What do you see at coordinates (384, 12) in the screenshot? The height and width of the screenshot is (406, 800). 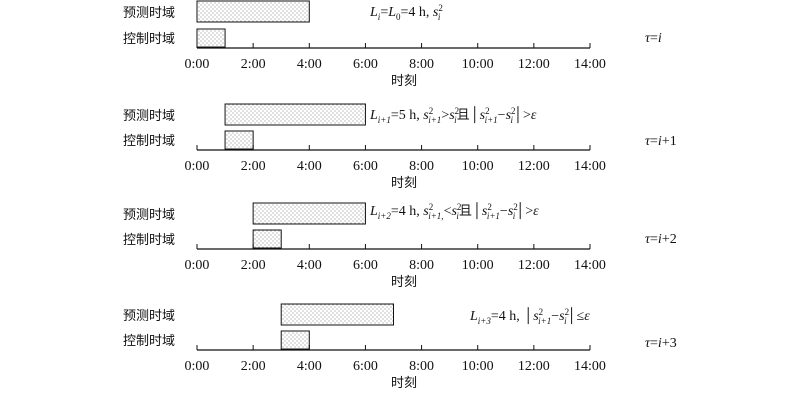 I see `condition-formula-part: =` at bounding box center [384, 12].